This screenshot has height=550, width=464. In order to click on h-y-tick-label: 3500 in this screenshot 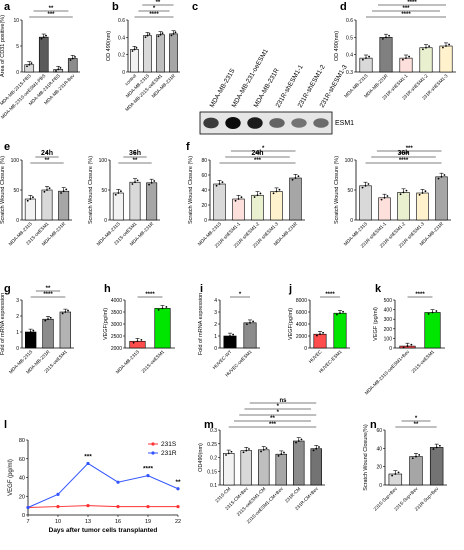, I will do `click(116, 313)`.